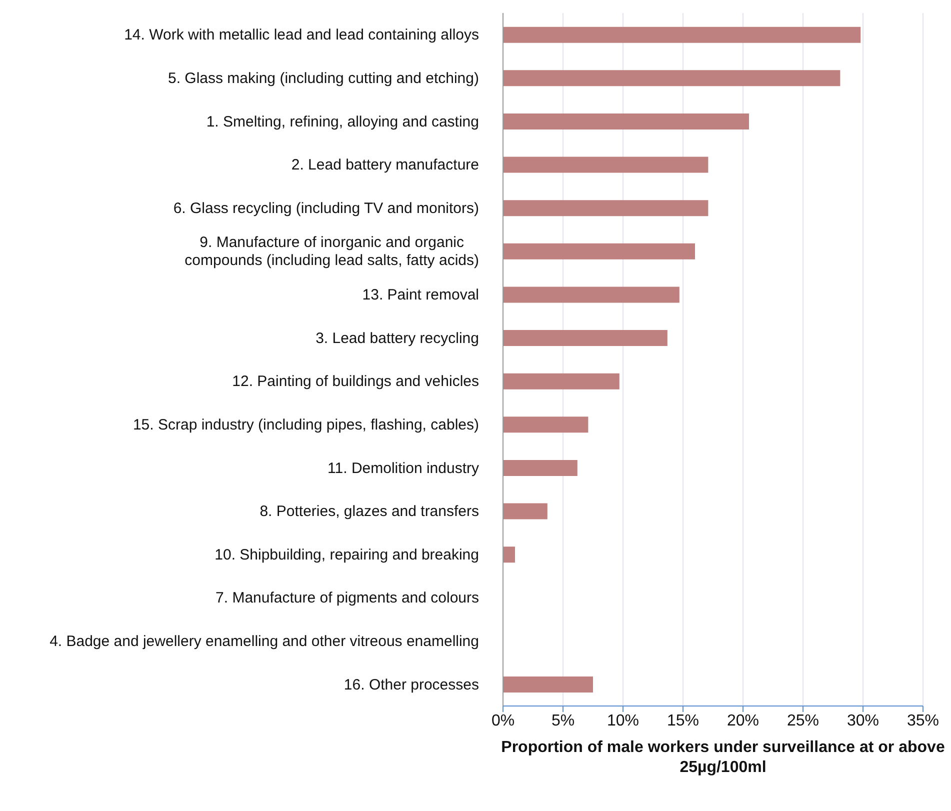 The image size is (951, 811). Describe the element at coordinates (743, 721) in the screenshot. I see `x-tick-label: 20%` at that location.